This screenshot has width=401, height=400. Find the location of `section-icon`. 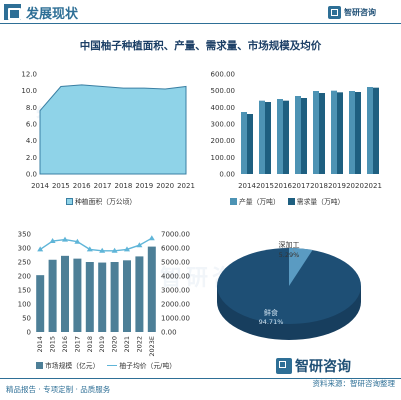

section-icon is located at coordinates (12, 12).